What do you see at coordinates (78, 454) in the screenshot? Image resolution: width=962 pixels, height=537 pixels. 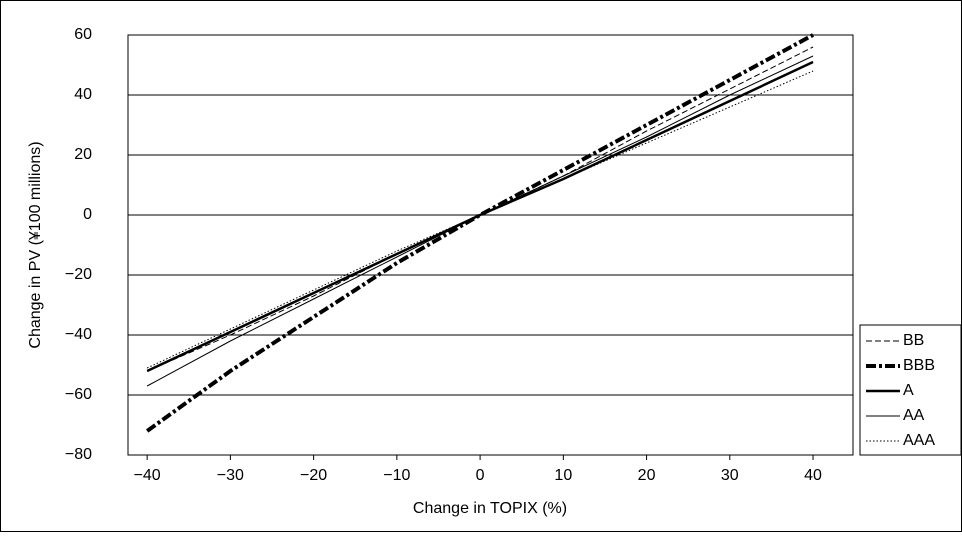 I see `y-tick-label: −80` at bounding box center [78, 454].